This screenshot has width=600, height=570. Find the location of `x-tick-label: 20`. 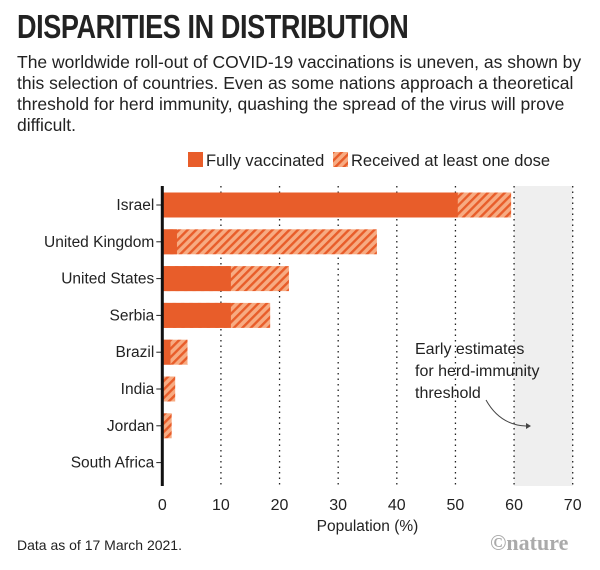

x-tick-label: 20 is located at coordinates (280, 505).